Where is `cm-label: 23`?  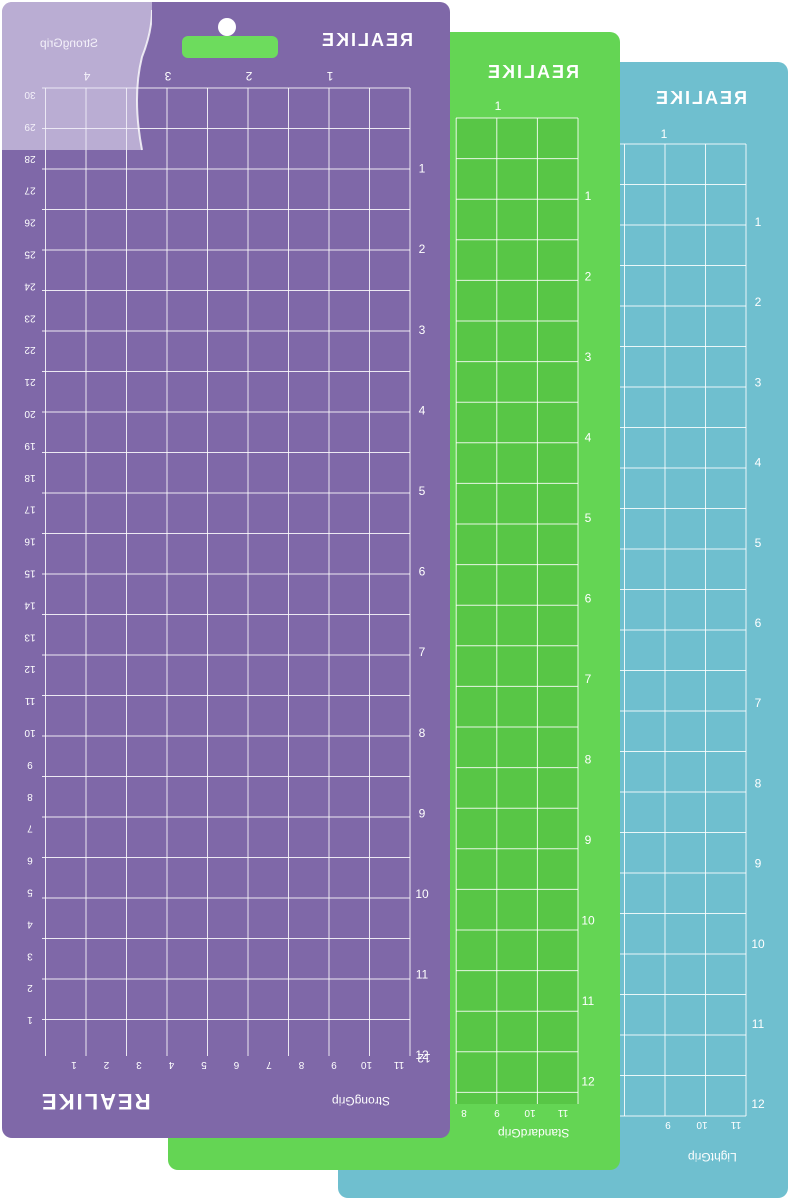
cm-label: 23 is located at coordinates (30, 317).